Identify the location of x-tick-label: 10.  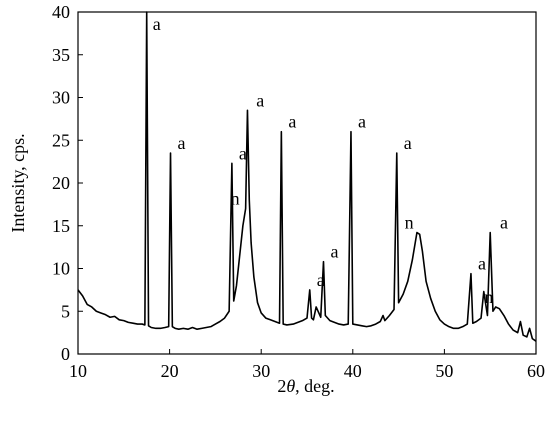
(78, 371).